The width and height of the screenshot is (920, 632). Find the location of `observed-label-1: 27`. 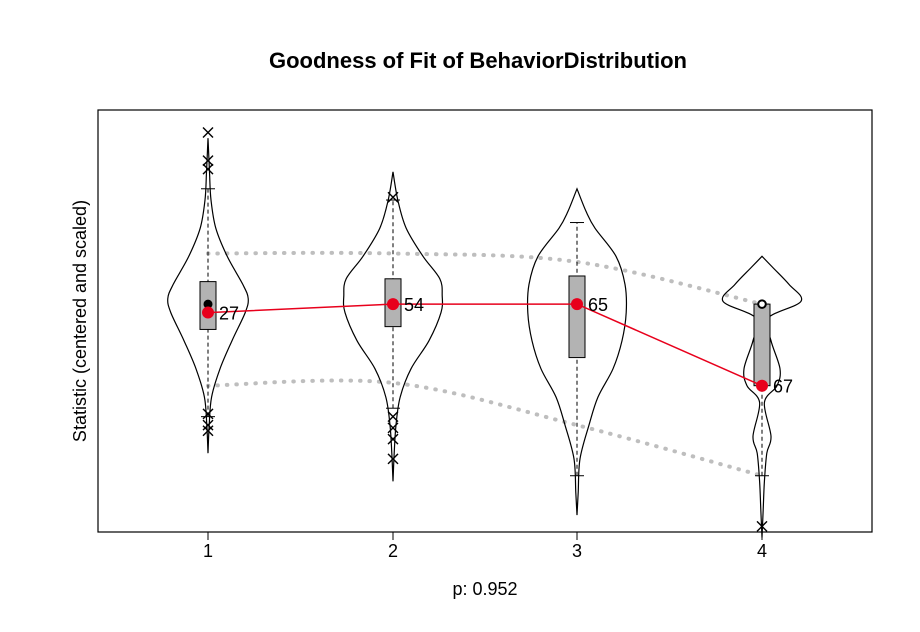

observed-label-1: 27 is located at coordinates (229, 314).